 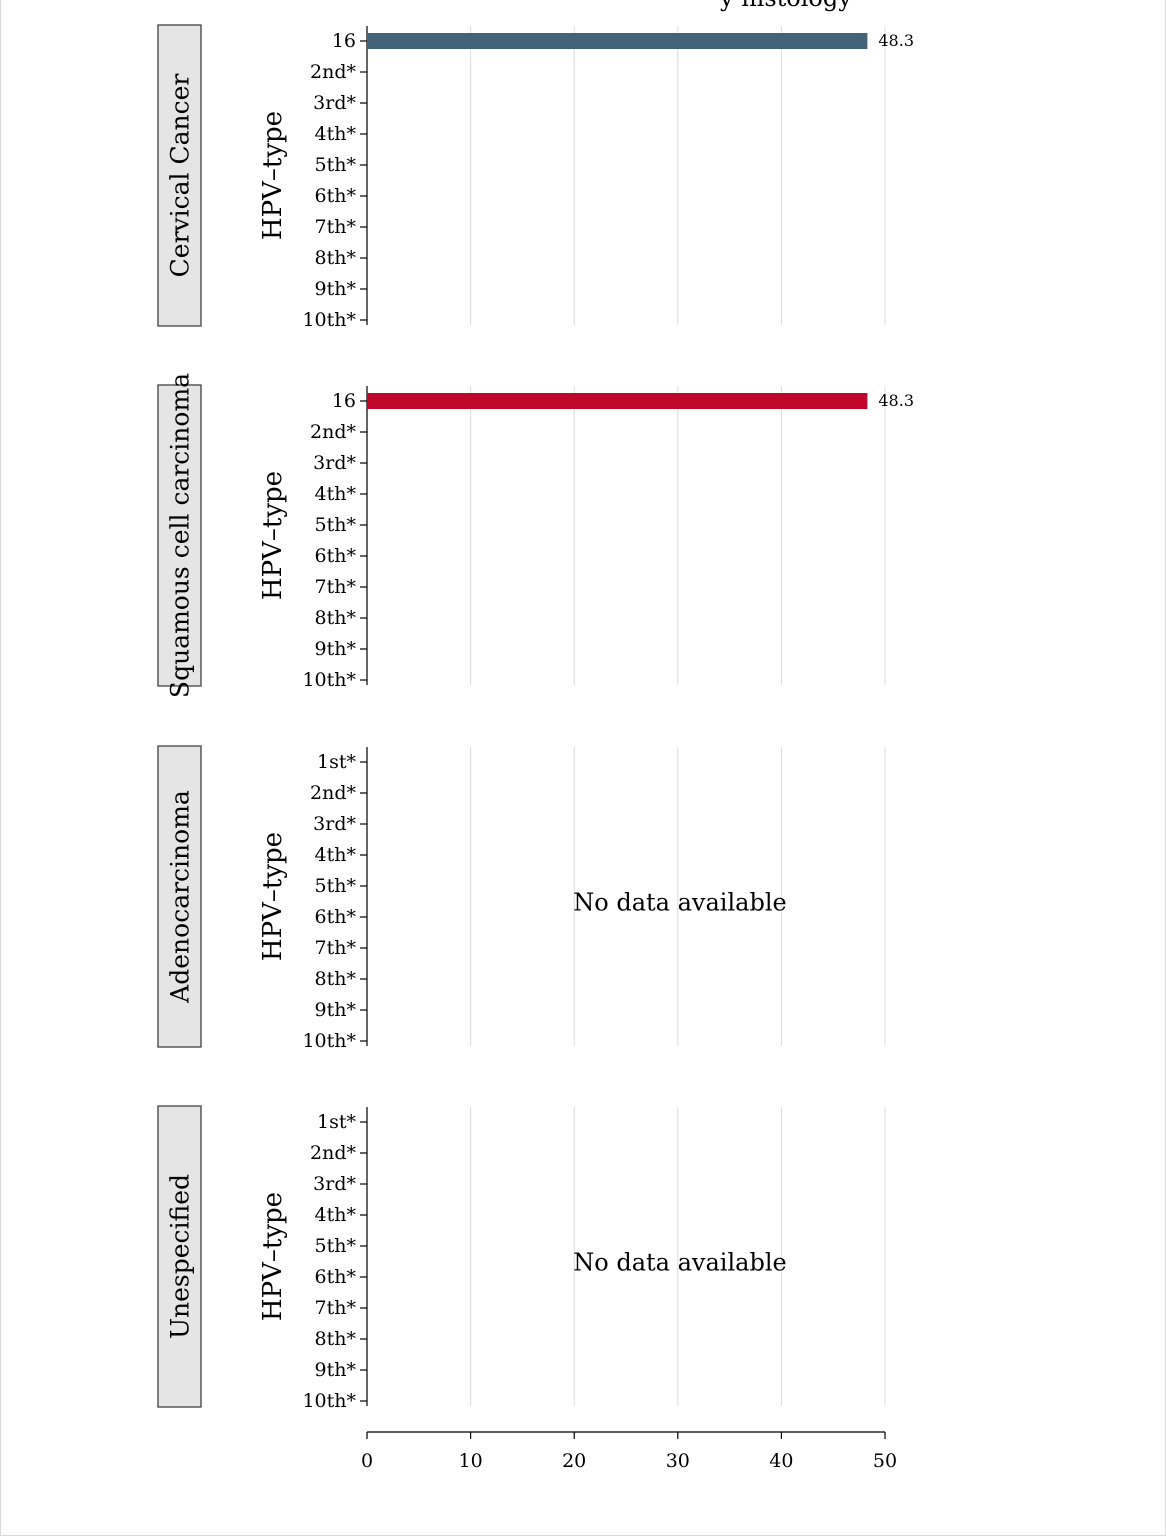 What do you see at coordinates (367, 1461) in the screenshot?
I see `x-tick-label: 0` at bounding box center [367, 1461].